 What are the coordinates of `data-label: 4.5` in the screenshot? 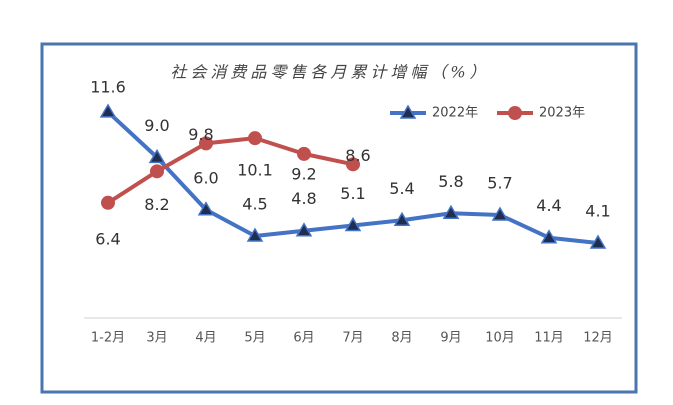 It's located at (254, 203).